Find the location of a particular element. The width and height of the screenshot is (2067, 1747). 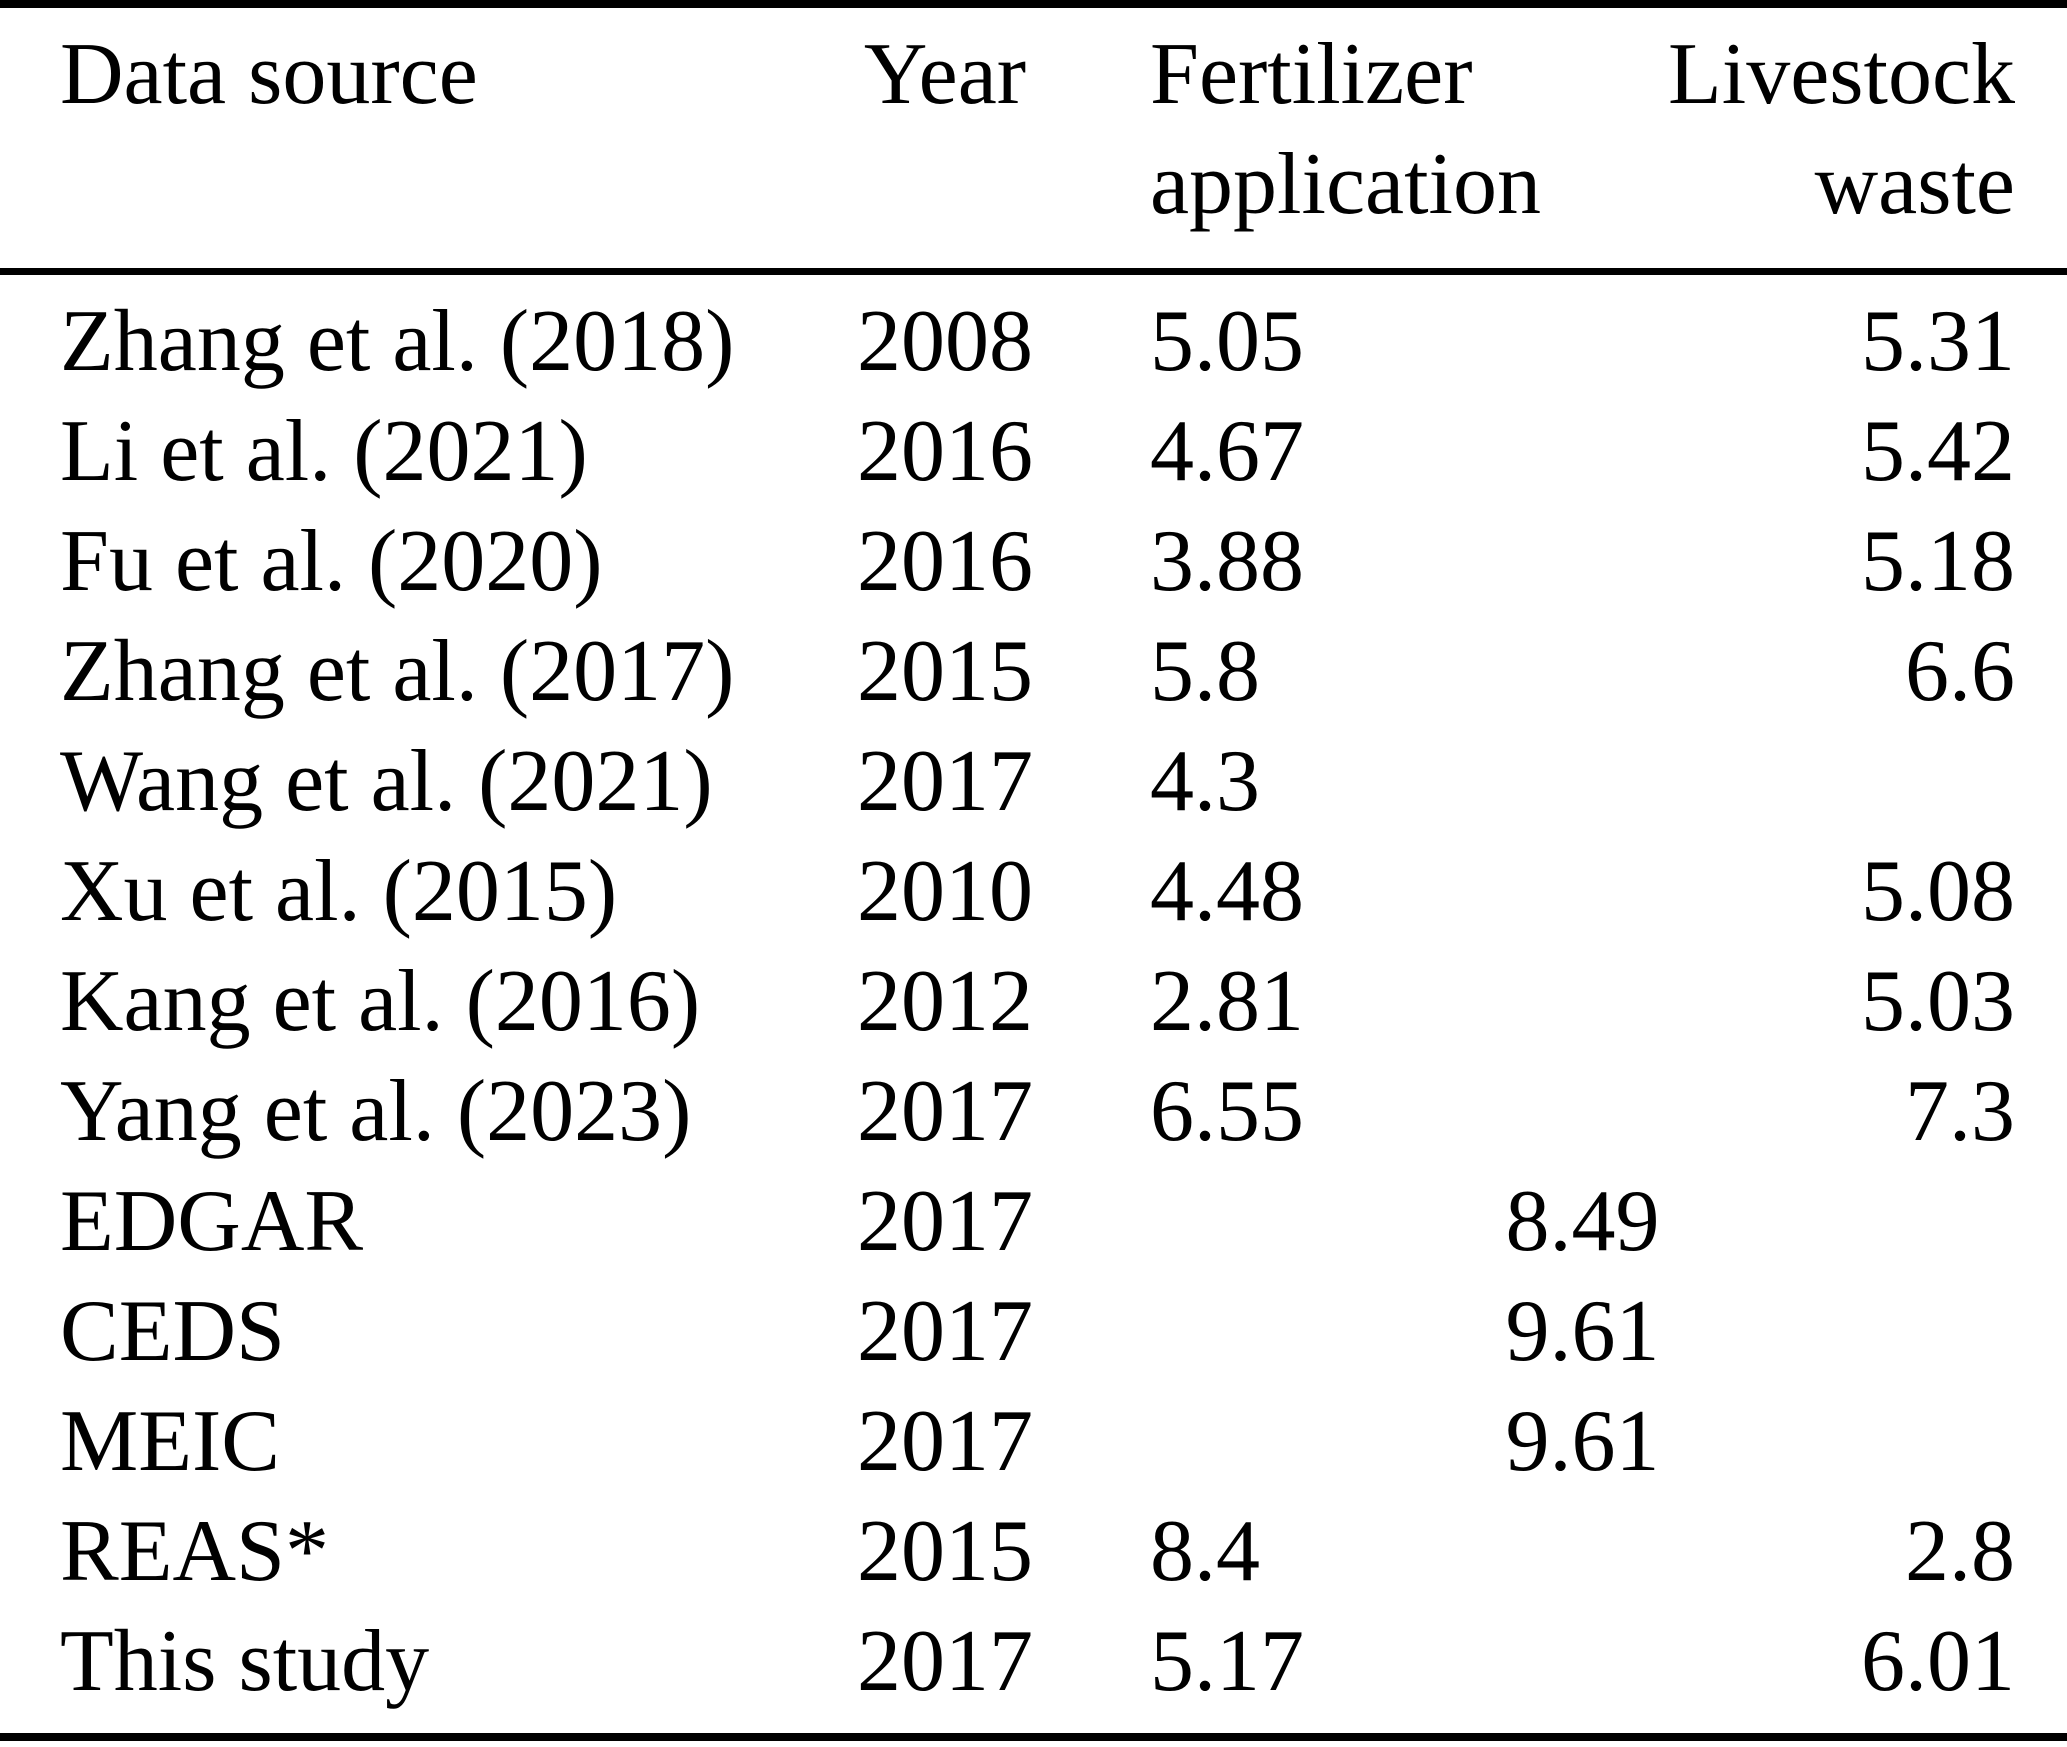

cell-combined-value: 8.49 is located at coordinates (1582, 1221).